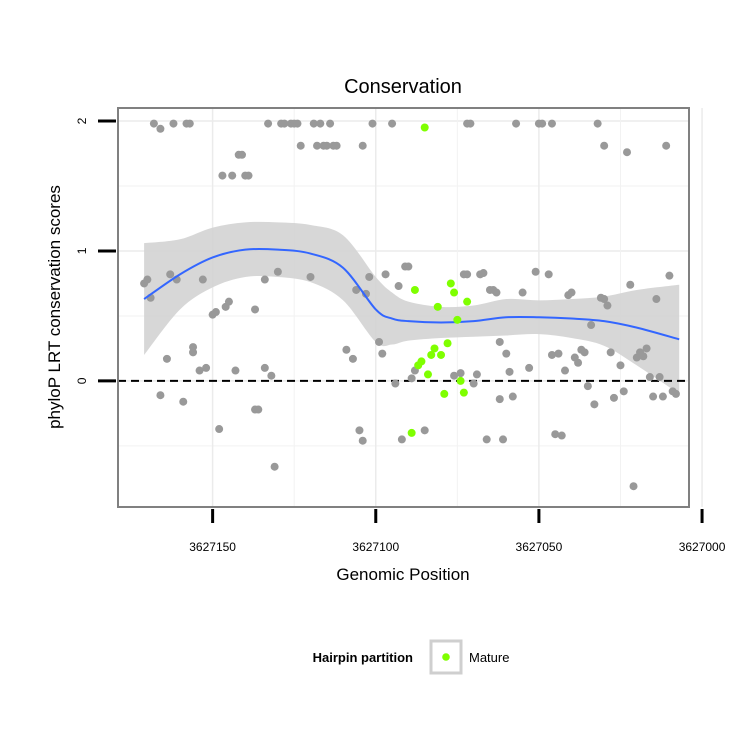 The width and height of the screenshot is (750, 750). Describe the element at coordinates (402, 574) in the screenshot. I see `x-axis-title: Genomic Position` at that location.